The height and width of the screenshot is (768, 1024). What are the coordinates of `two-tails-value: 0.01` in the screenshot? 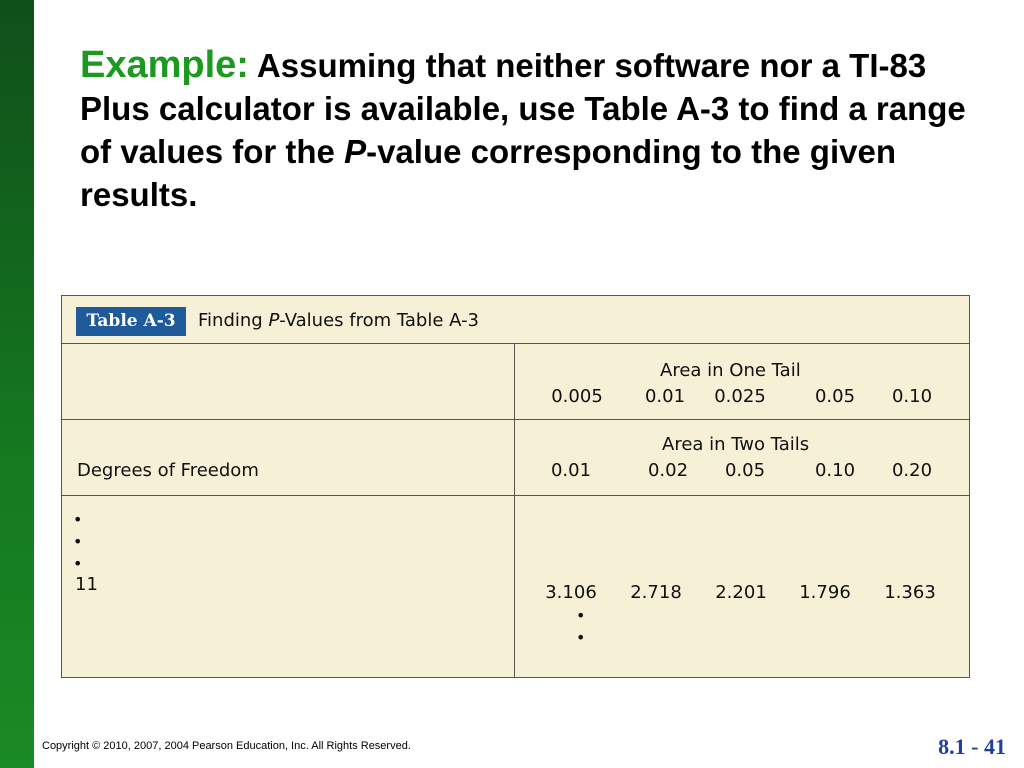 It's located at (571, 470).